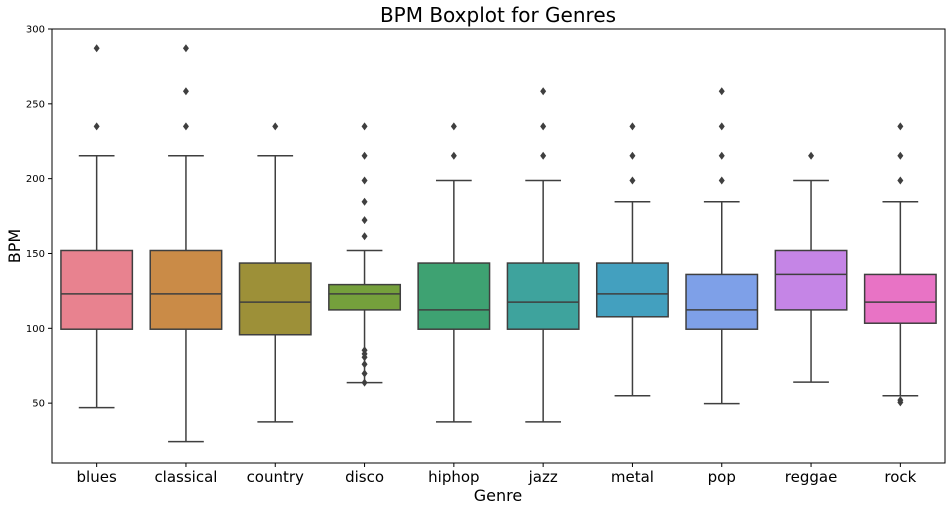 This screenshot has height=510, width=952. I want to click on y-tick-label: 100, so click(35, 329).